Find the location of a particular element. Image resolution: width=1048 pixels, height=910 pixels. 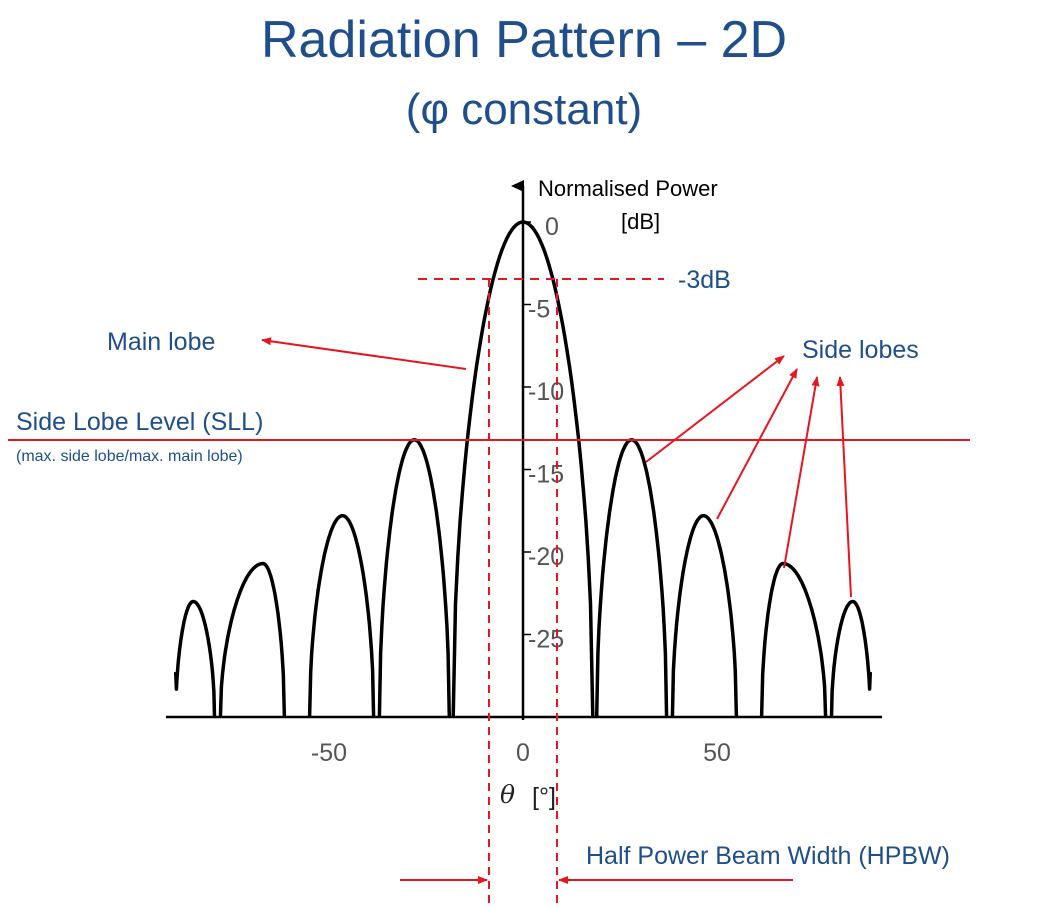

main-lobe-label: Main lobe is located at coordinates (161, 342).